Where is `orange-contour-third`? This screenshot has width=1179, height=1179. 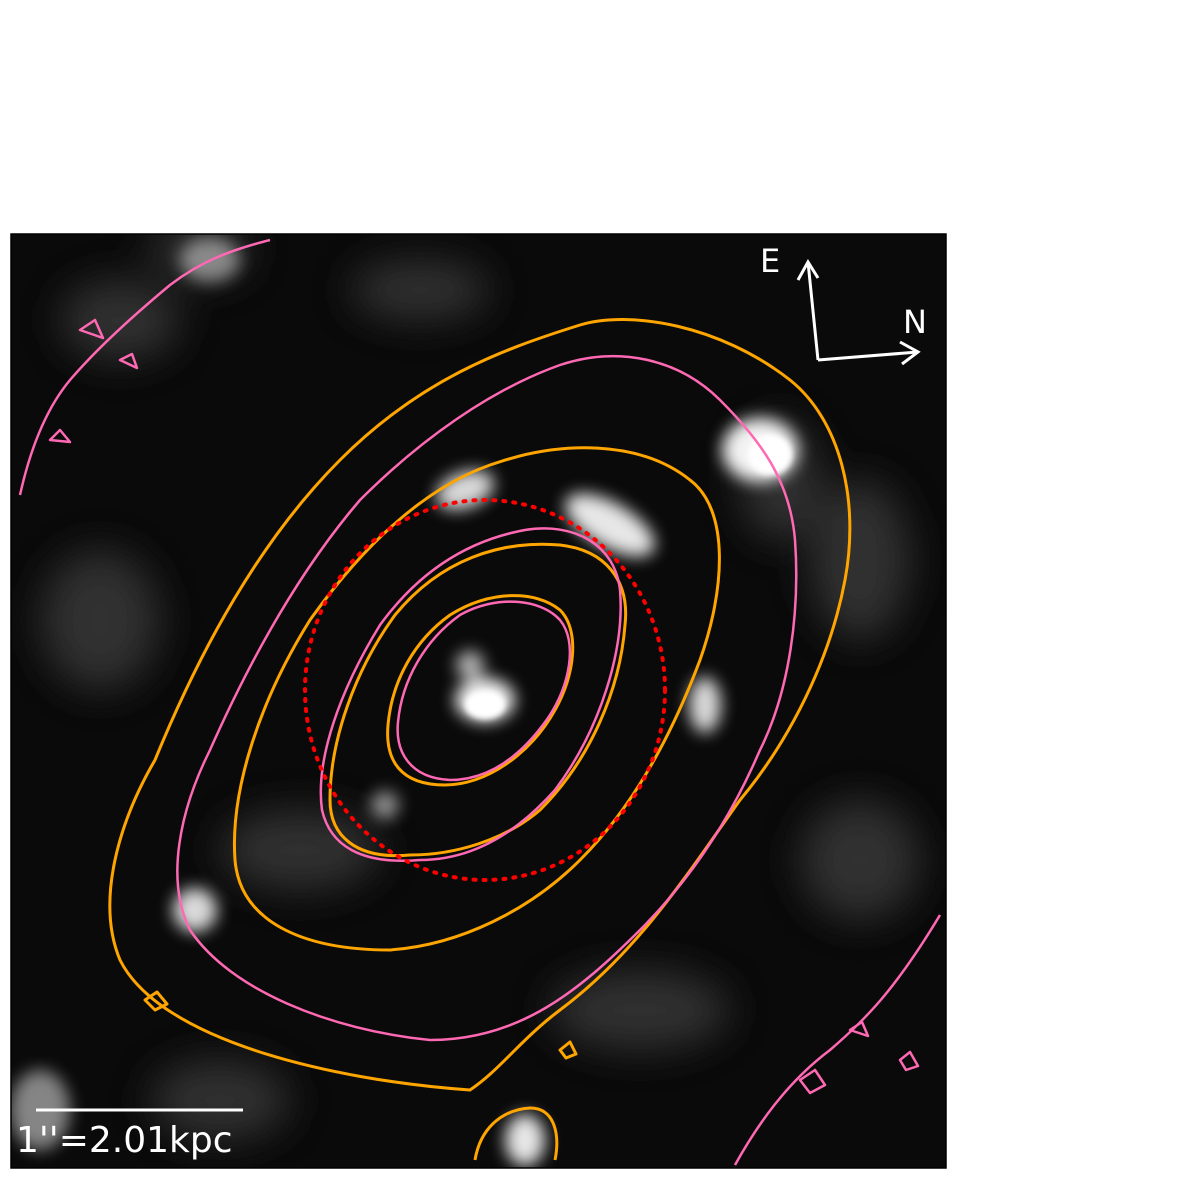
orange-contour-third is located at coordinates (478, 700).